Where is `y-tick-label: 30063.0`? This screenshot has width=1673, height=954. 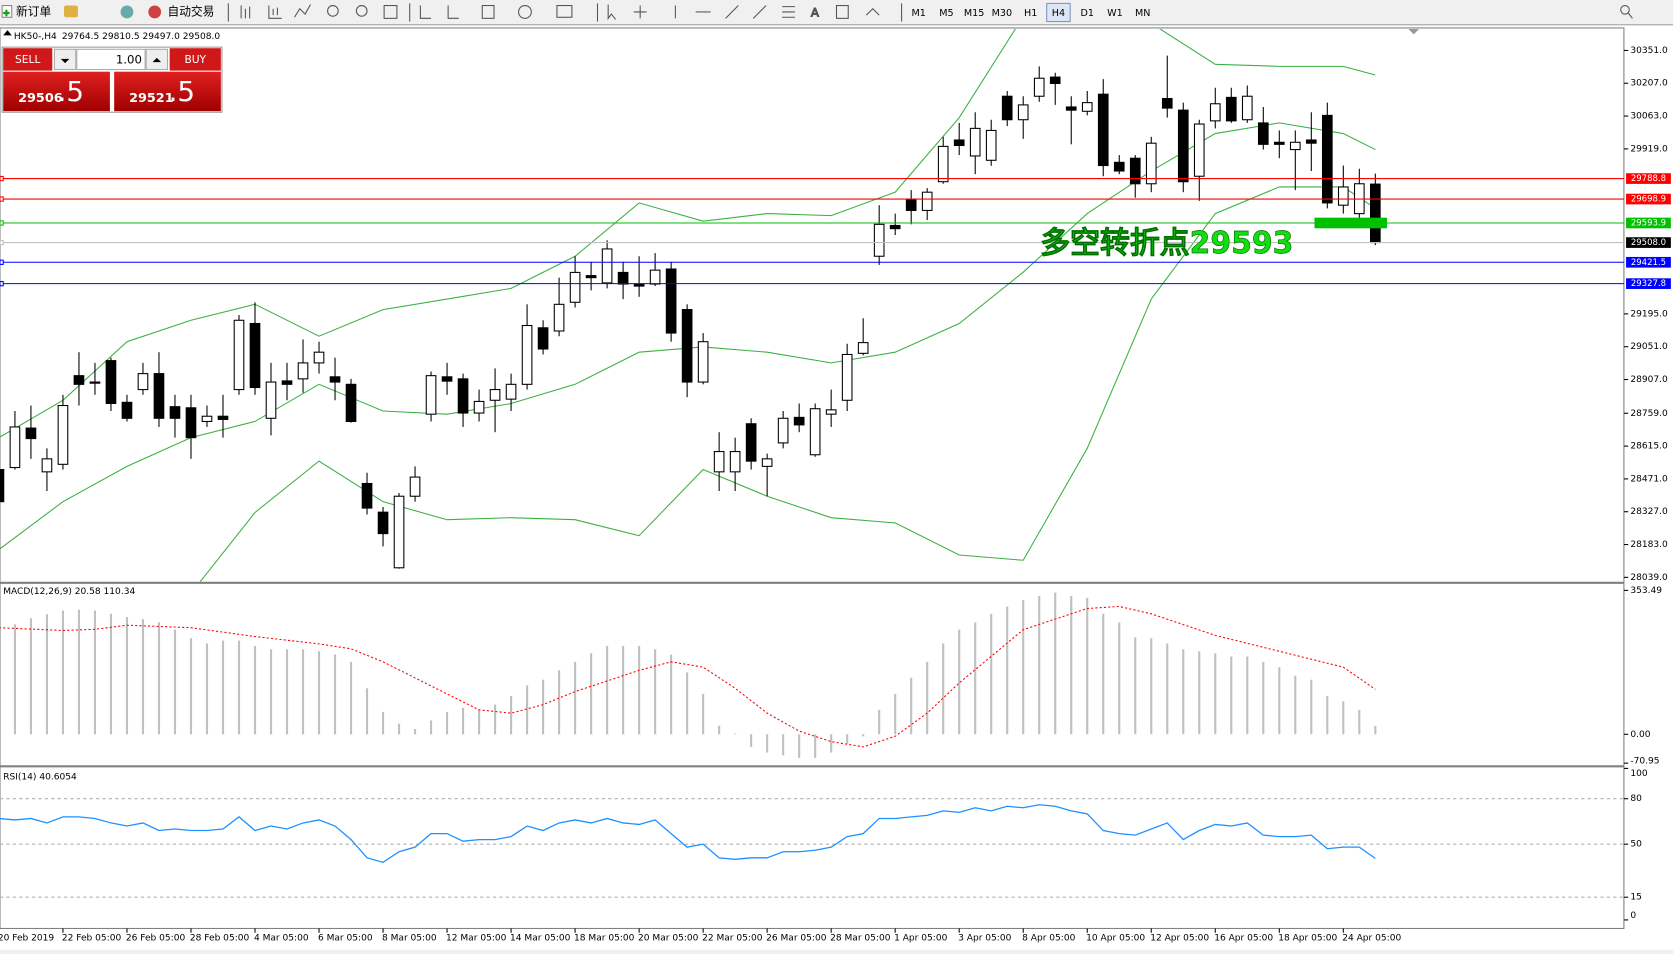
y-tick-label: 30063.0 is located at coordinates (1649, 117).